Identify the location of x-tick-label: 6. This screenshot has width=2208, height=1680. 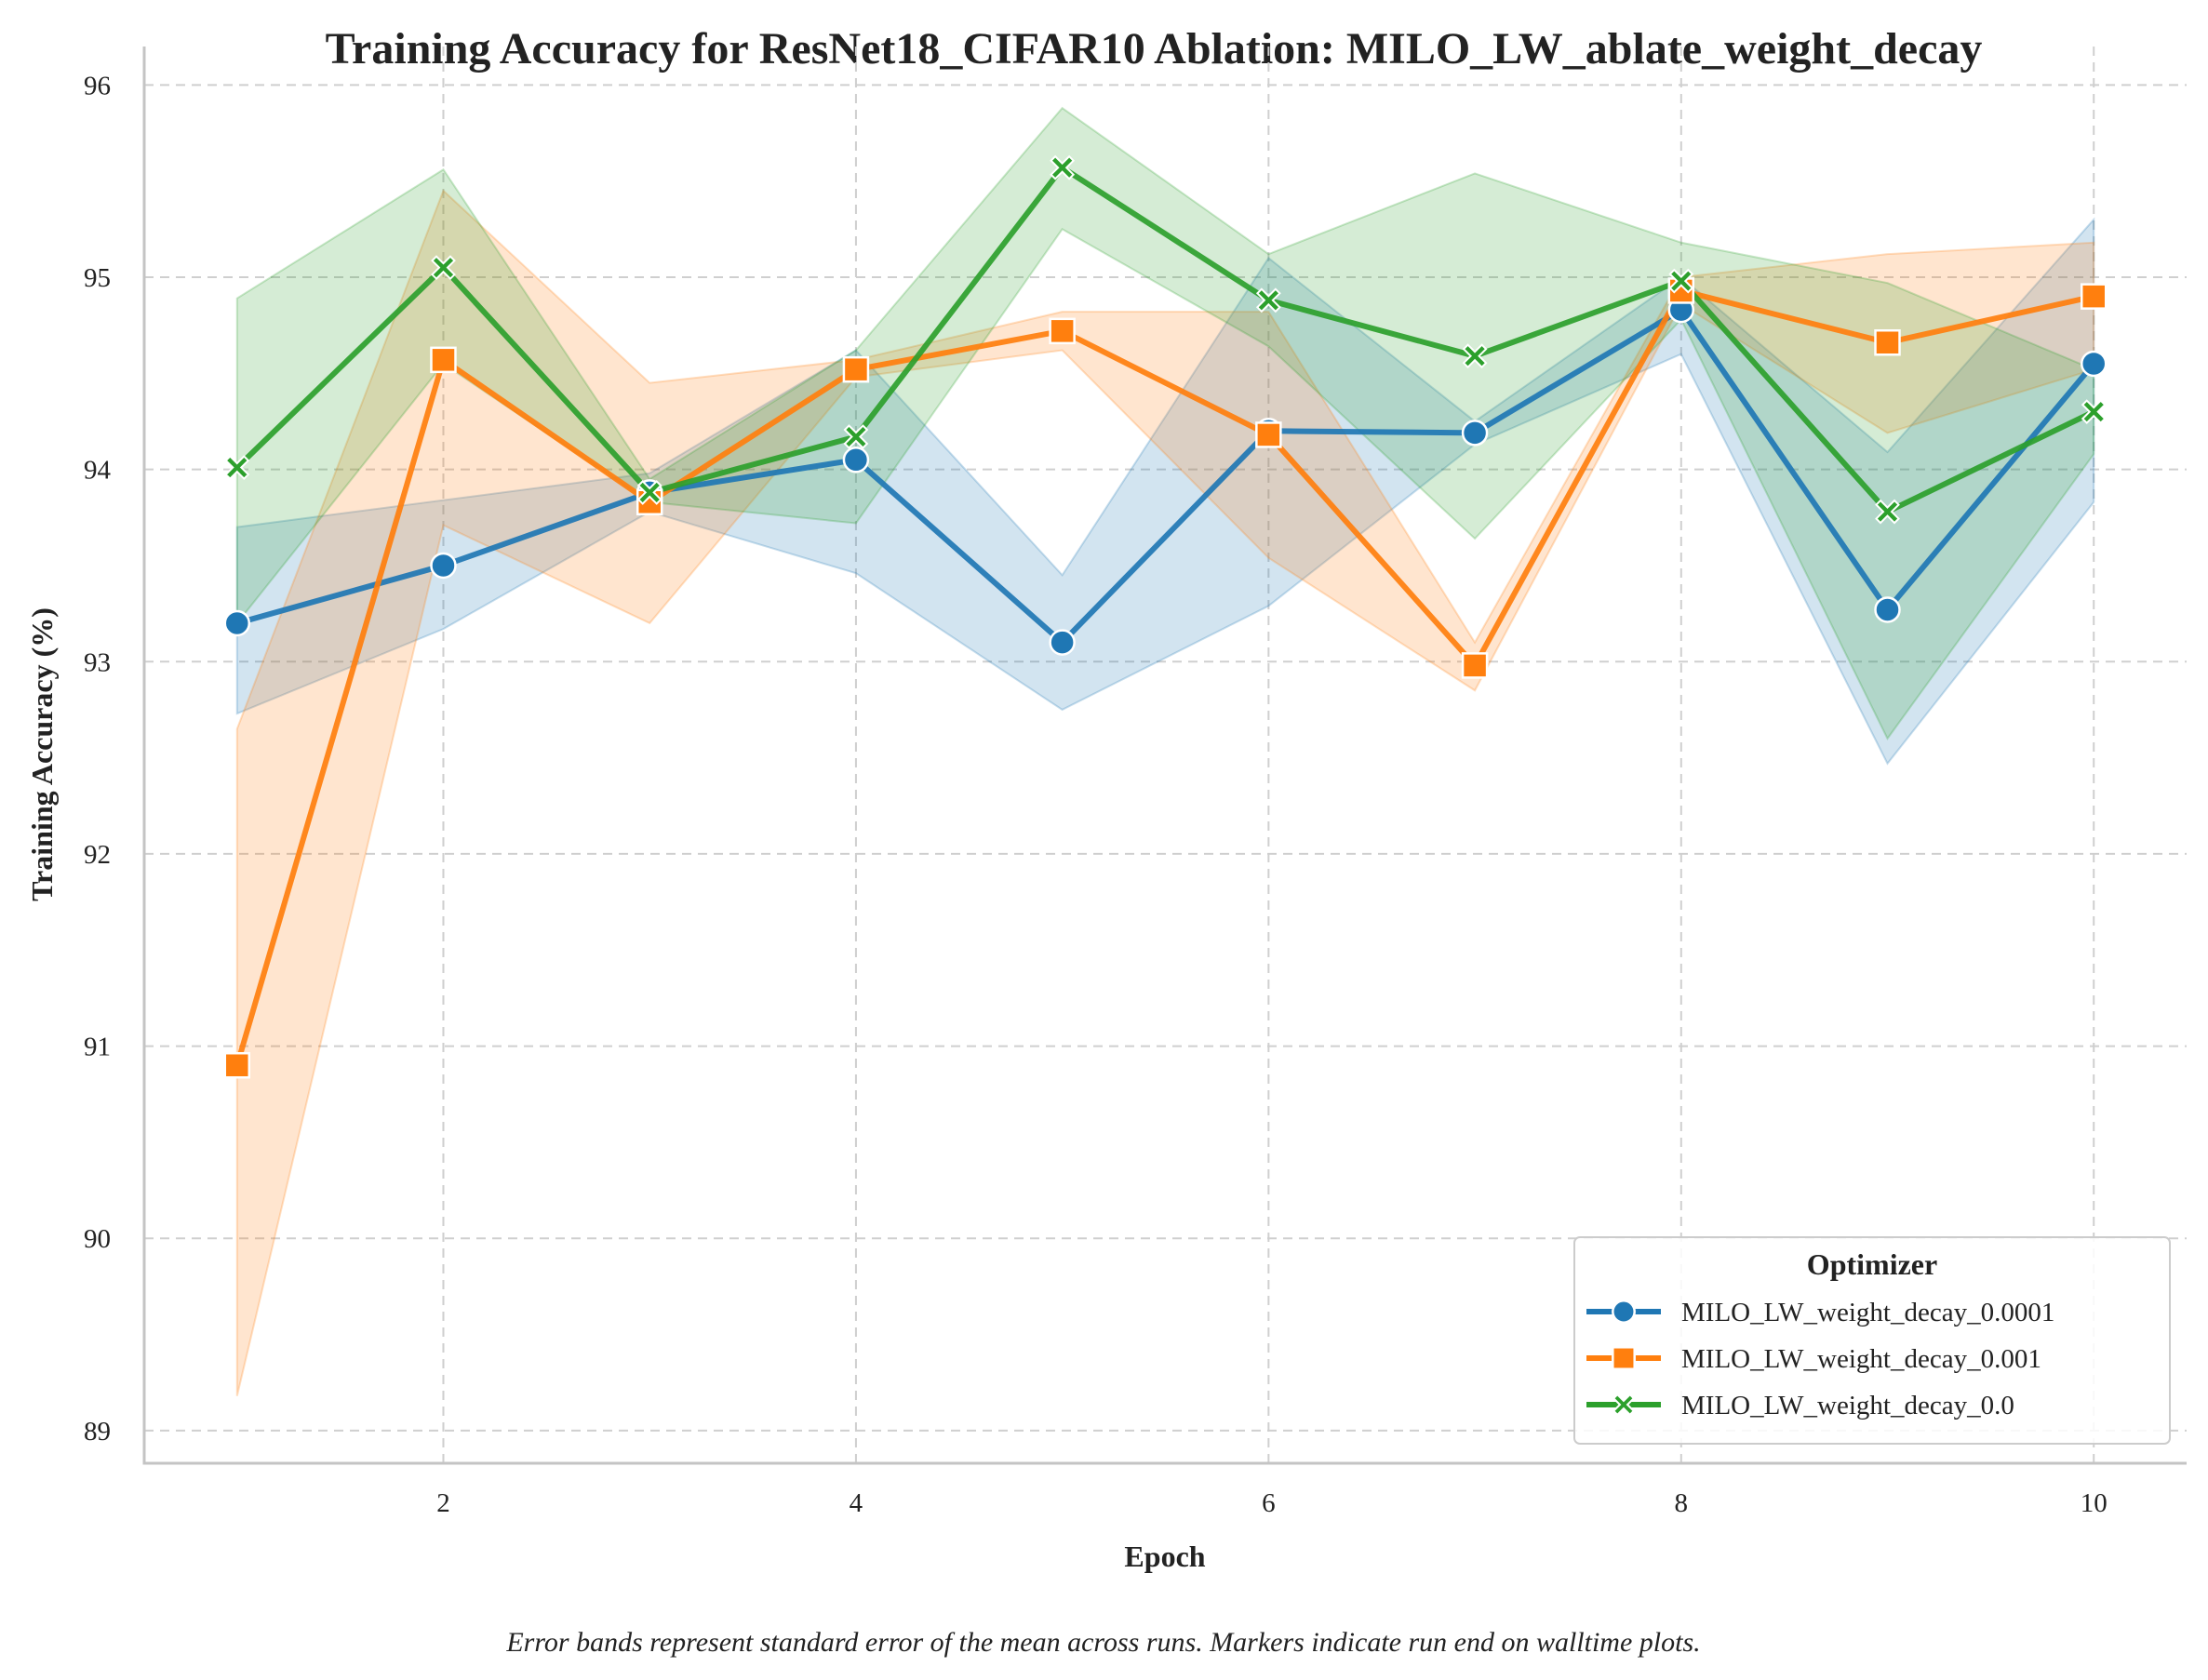
(1269, 1503).